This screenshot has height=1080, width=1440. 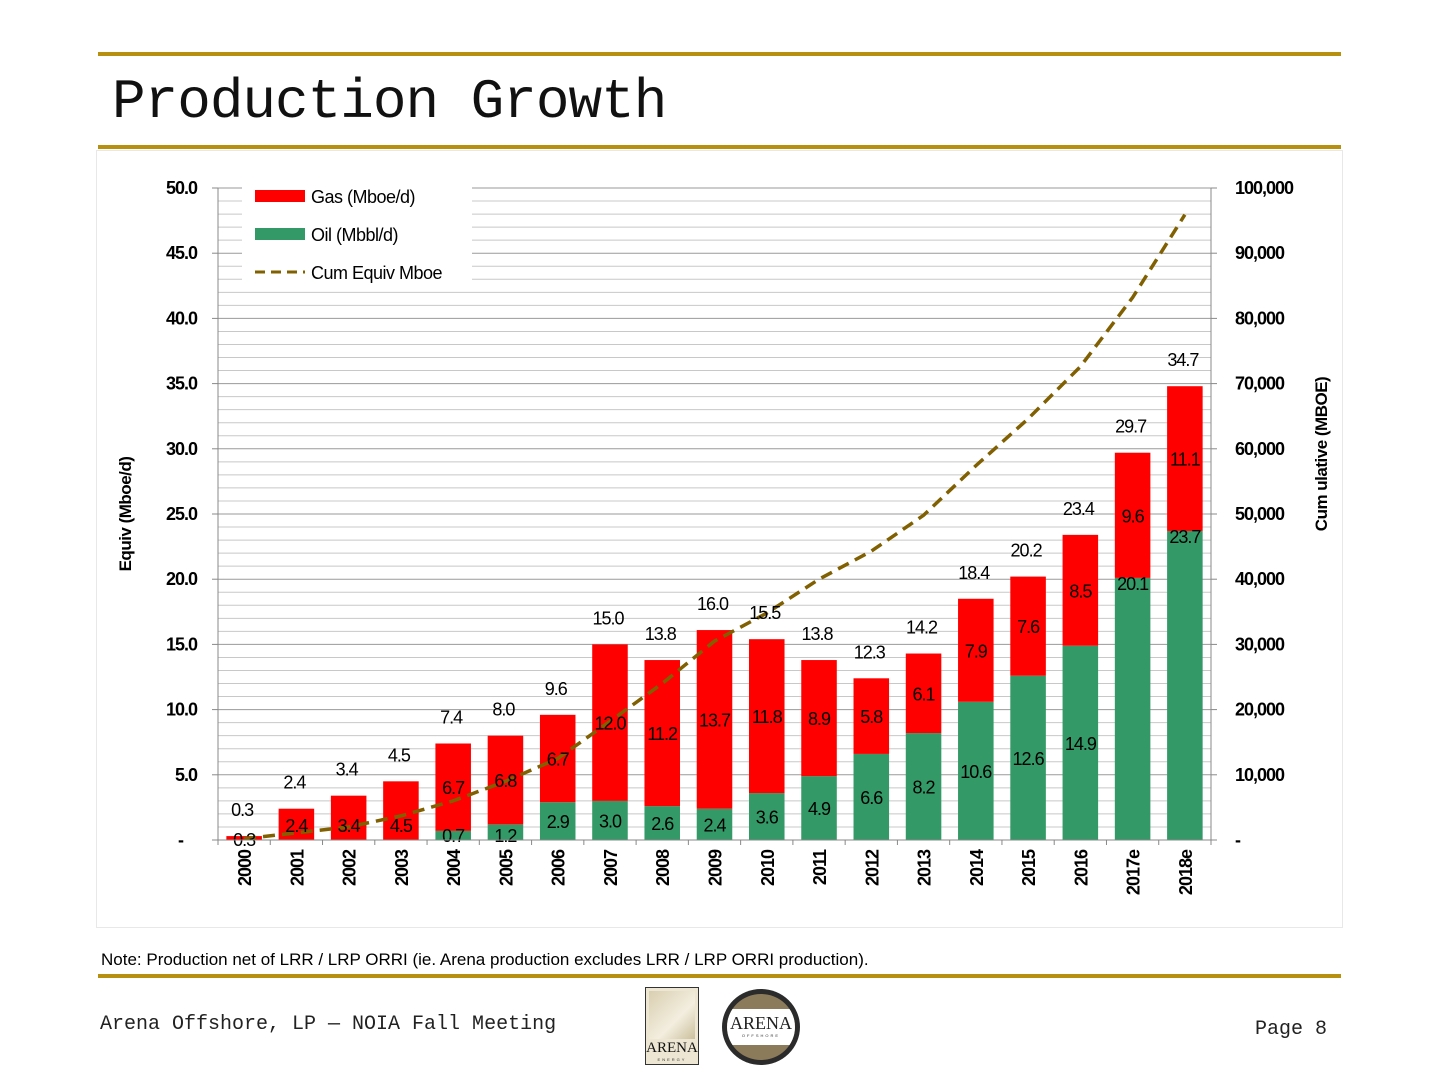 I want to click on logo-band, so click(x=761, y=1027).